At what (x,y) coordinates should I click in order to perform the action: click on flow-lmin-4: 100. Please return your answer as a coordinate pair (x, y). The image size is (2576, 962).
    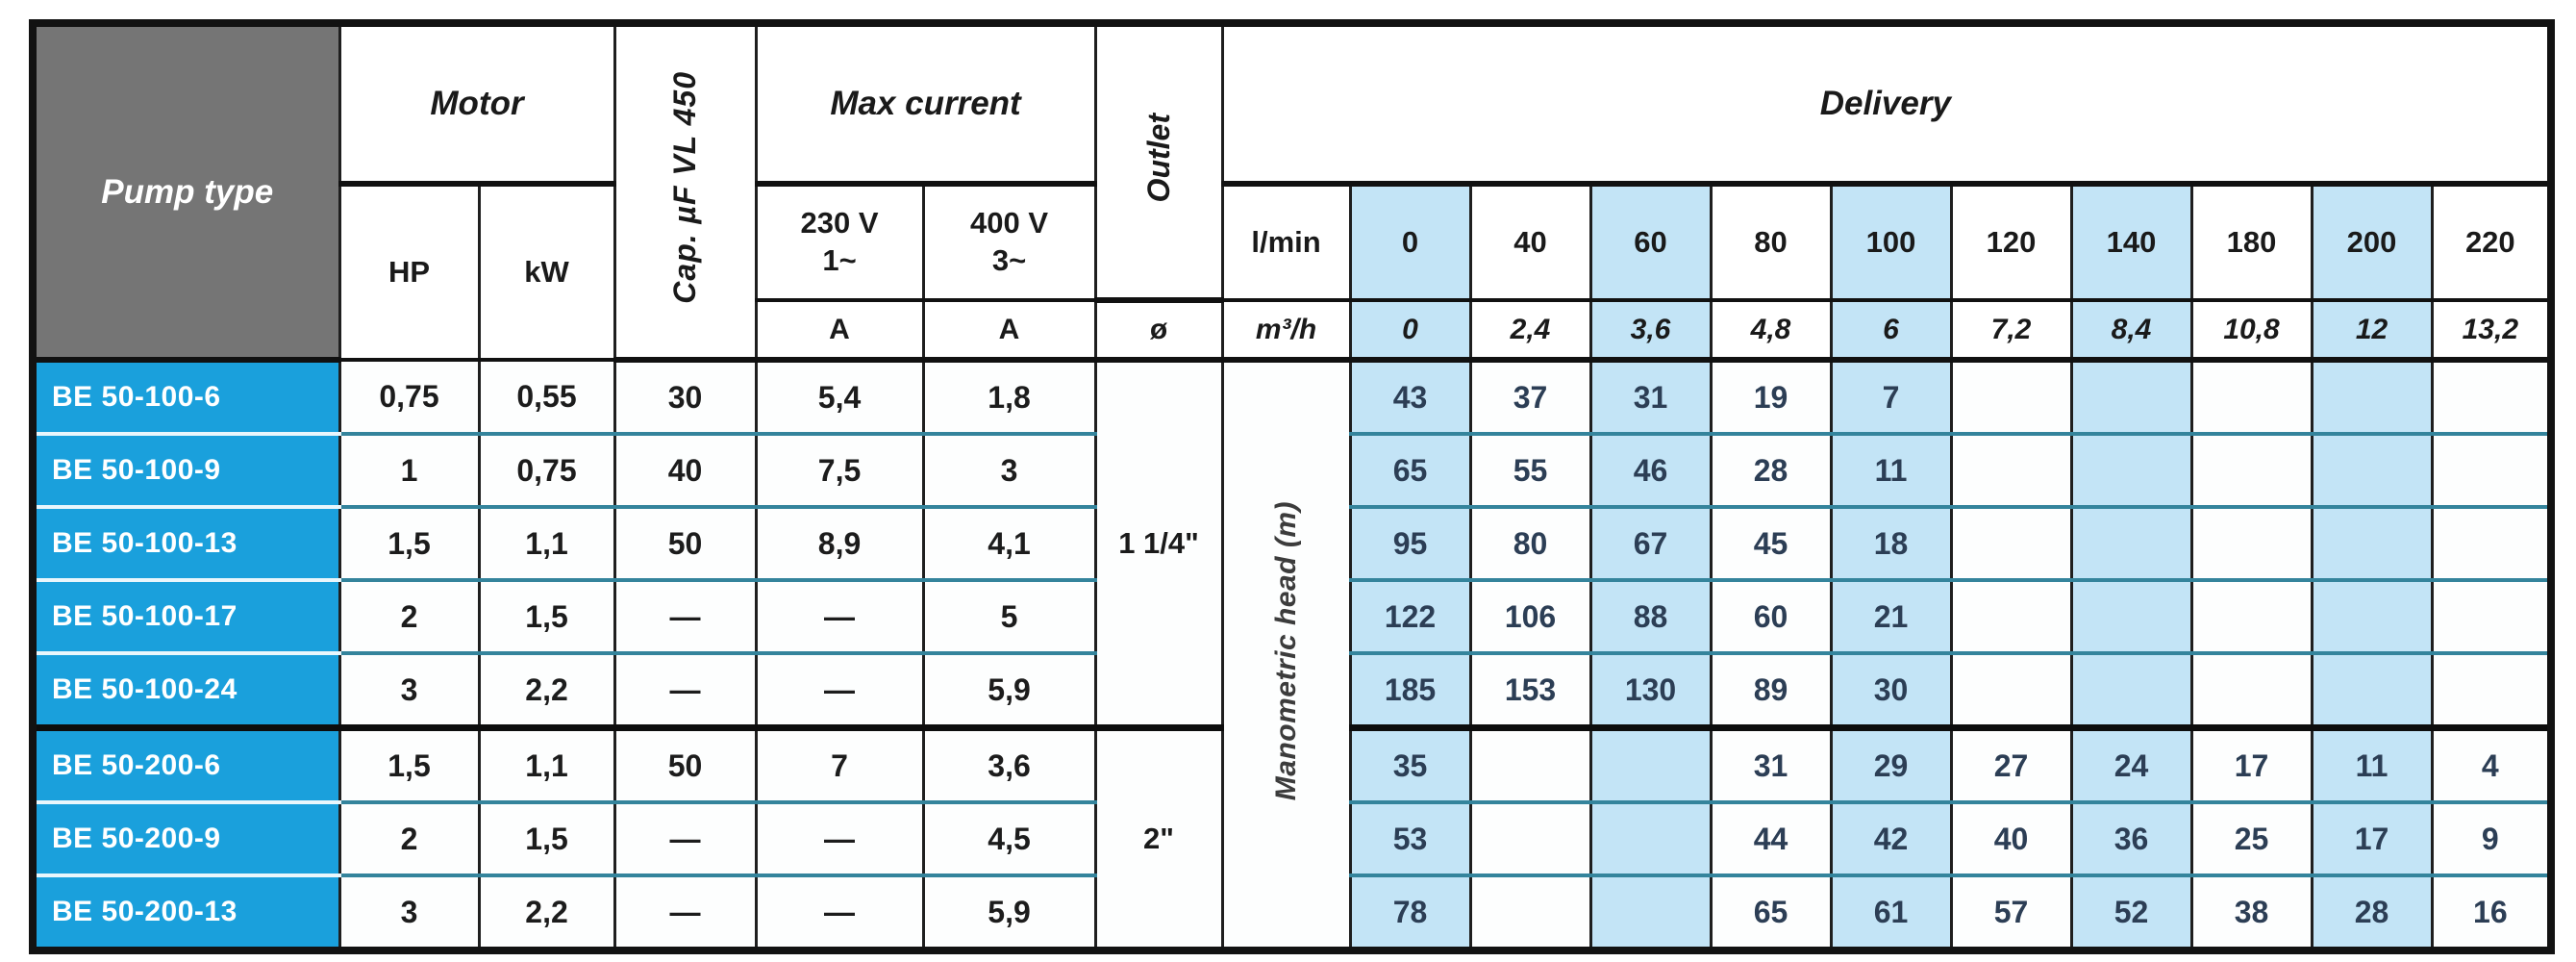
    Looking at the image, I should click on (1891, 243).